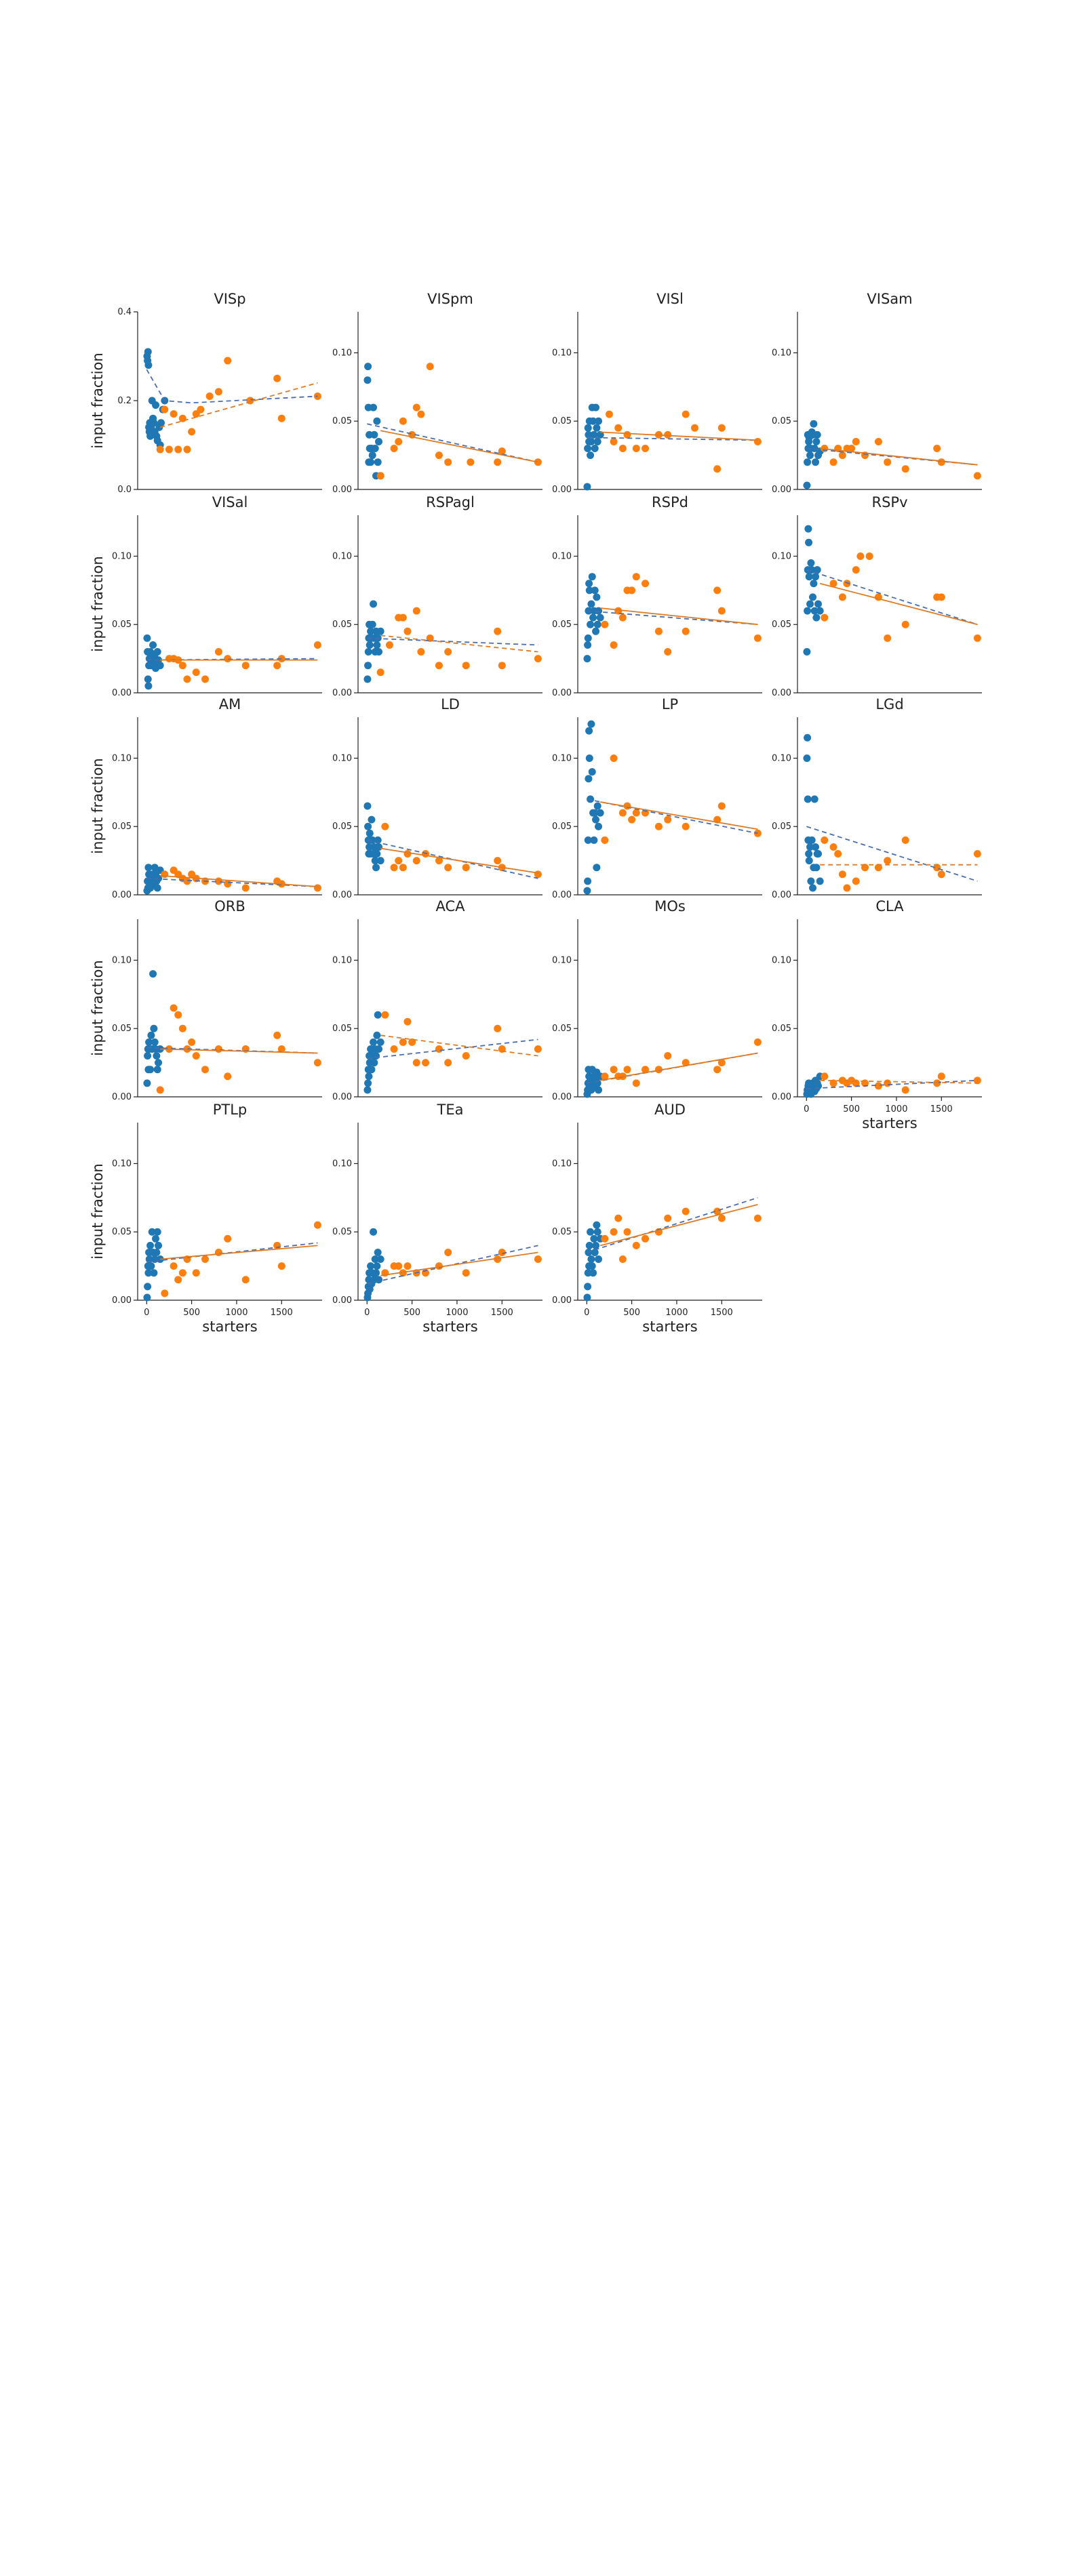 This screenshot has width=1085, height=2576. What do you see at coordinates (98, 1211) in the screenshot?
I see `y-axis-label: input fraction` at bounding box center [98, 1211].